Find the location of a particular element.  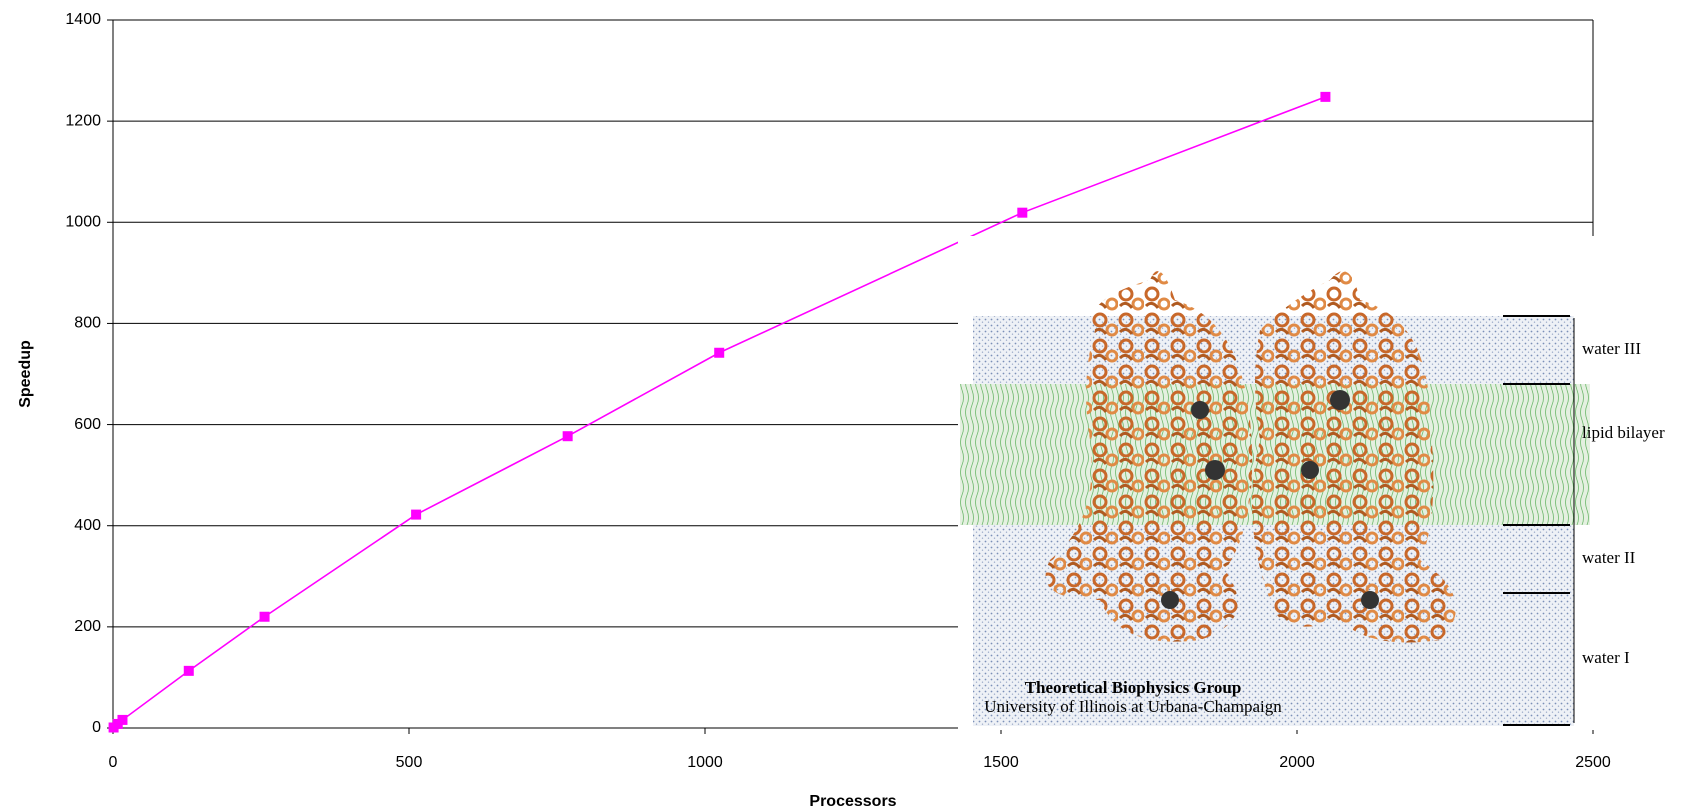

inset-label: water III is located at coordinates (1611, 348).